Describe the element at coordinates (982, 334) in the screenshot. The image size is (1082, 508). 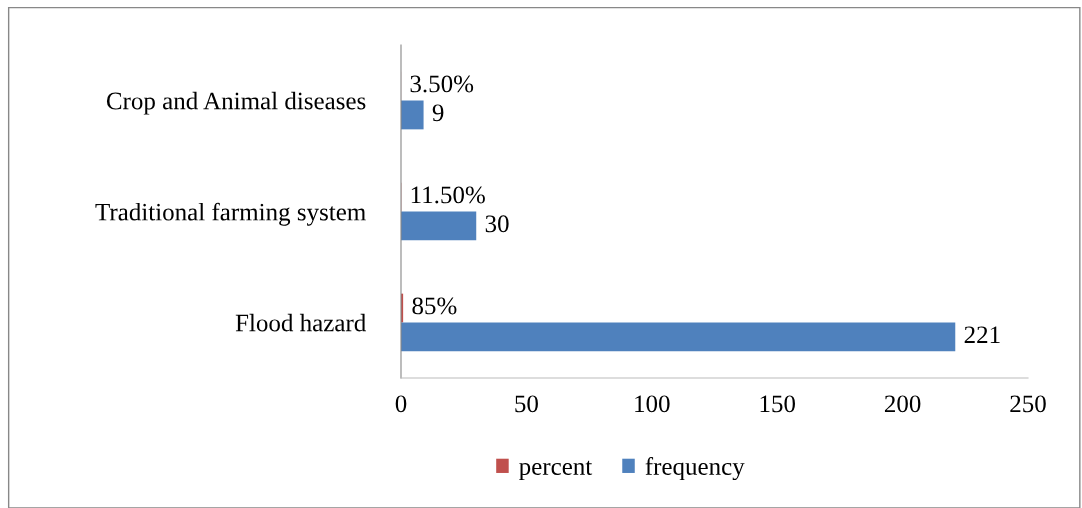
I see `data-label: 221` at that location.